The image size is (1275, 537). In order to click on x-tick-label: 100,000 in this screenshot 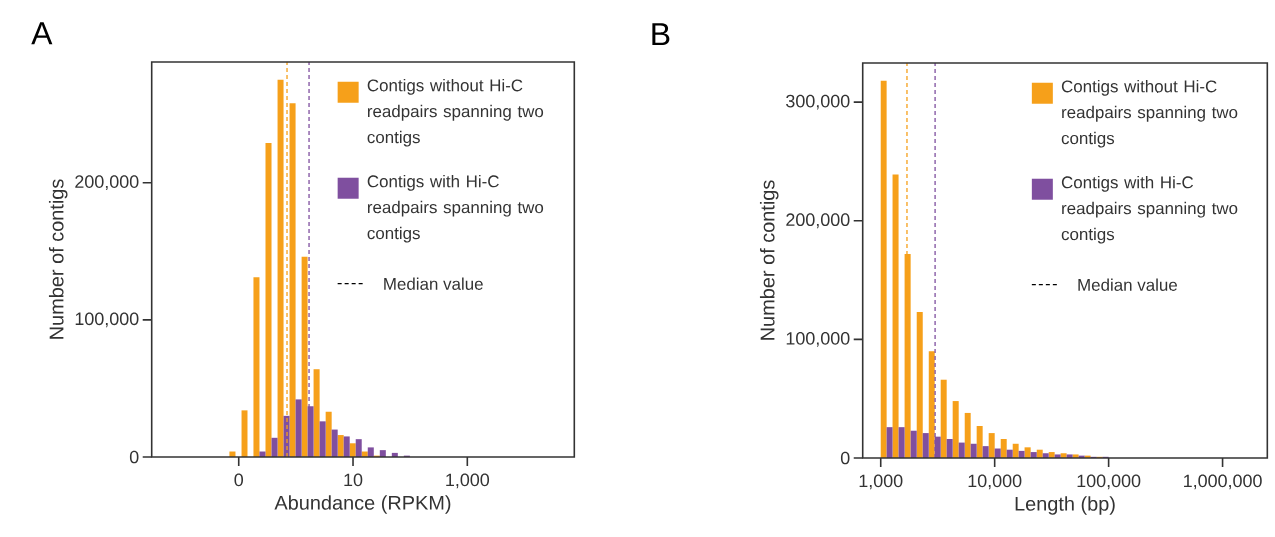, I will do `click(1109, 482)`.